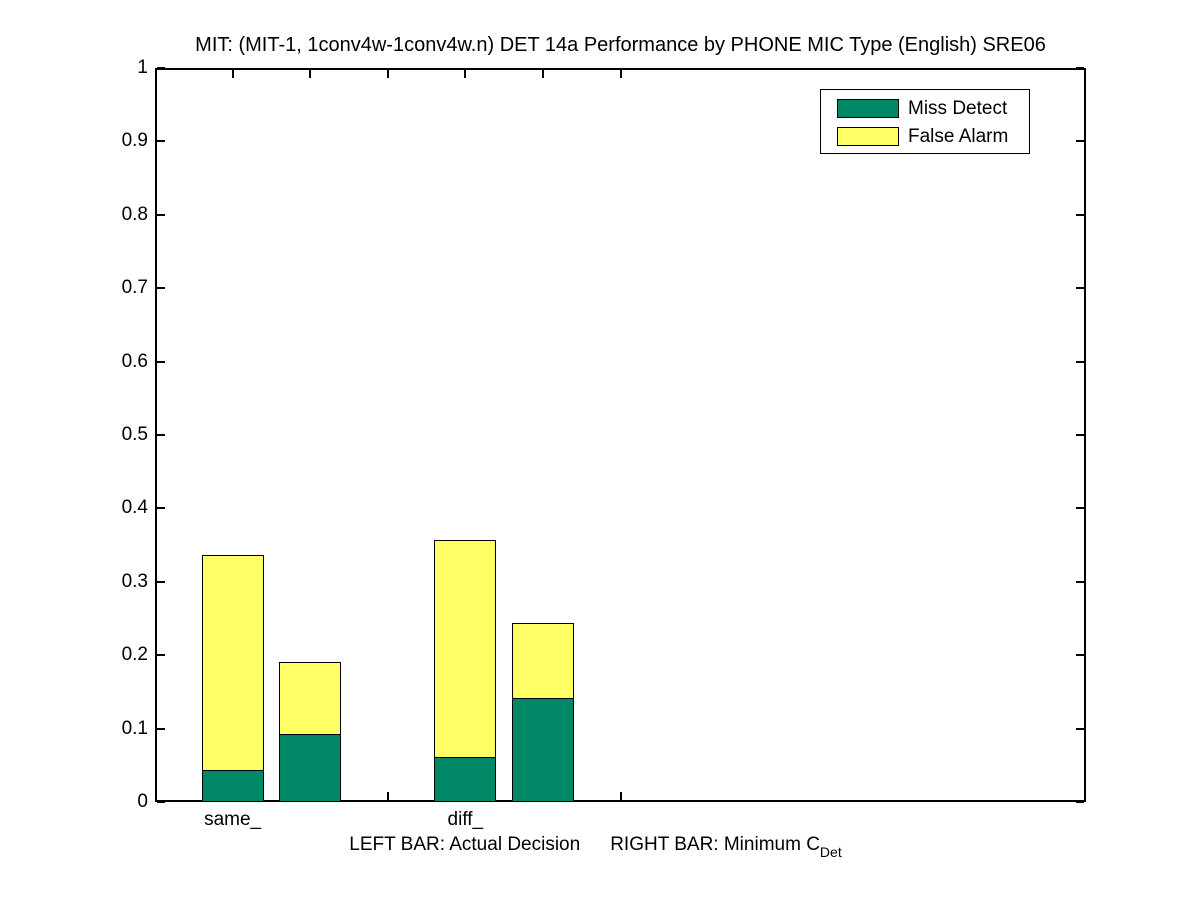 The width and height of the screenshot is (1200, 901). I want to click on y-axis-tick-label: 0.7, so click(134, 288).